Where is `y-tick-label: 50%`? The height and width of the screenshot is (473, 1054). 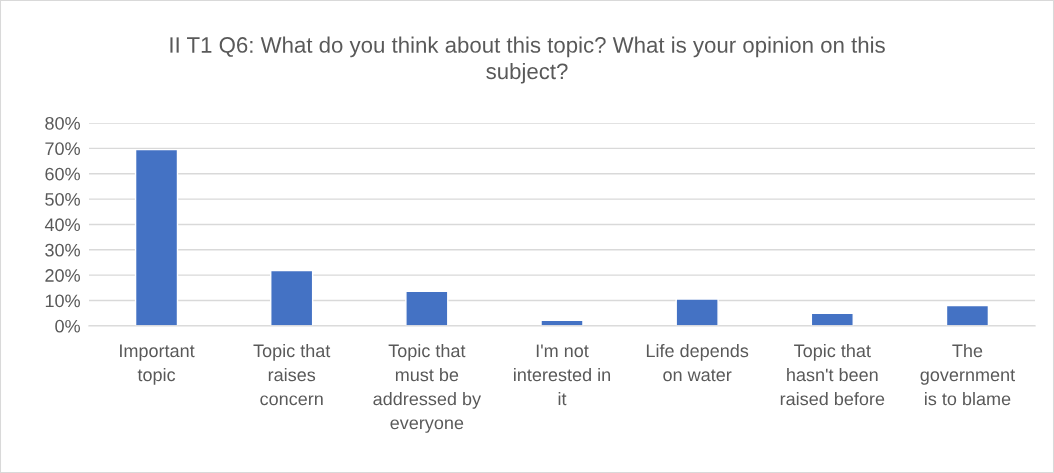 y-tick-label: 50% is located at coordinates (62, 199).